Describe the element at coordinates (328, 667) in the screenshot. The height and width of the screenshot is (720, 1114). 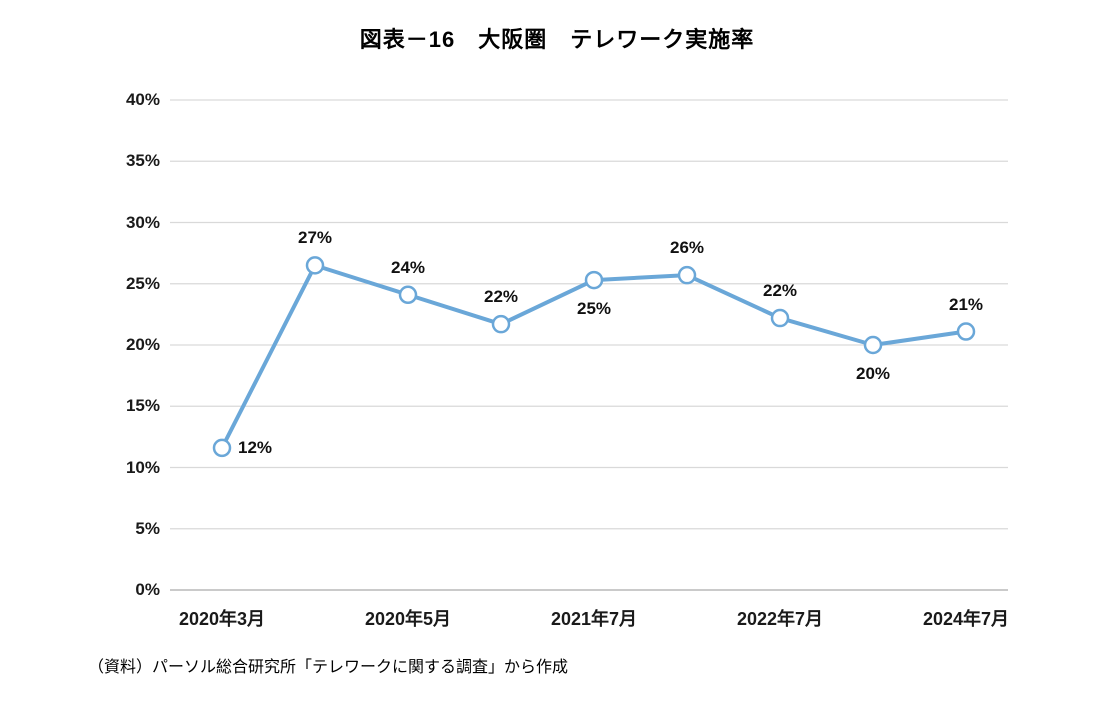
I see `source-note: （資料）パーソル総合研究所「テレワークに関する調査」から作成` at that location.